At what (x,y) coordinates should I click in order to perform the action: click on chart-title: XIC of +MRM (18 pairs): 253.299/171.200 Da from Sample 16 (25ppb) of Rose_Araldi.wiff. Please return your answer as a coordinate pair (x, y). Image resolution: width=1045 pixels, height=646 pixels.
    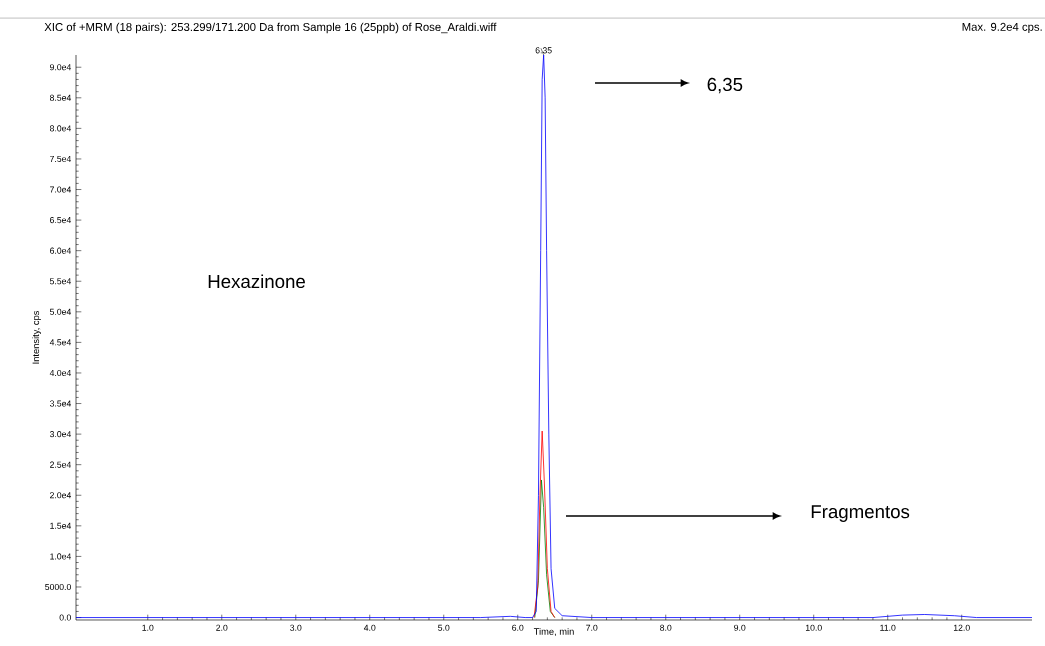
    Looking at the image, I should click on (270, 28).